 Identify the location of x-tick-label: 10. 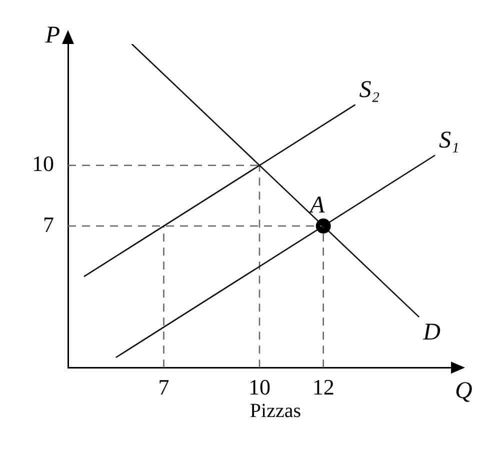
(259, 387).